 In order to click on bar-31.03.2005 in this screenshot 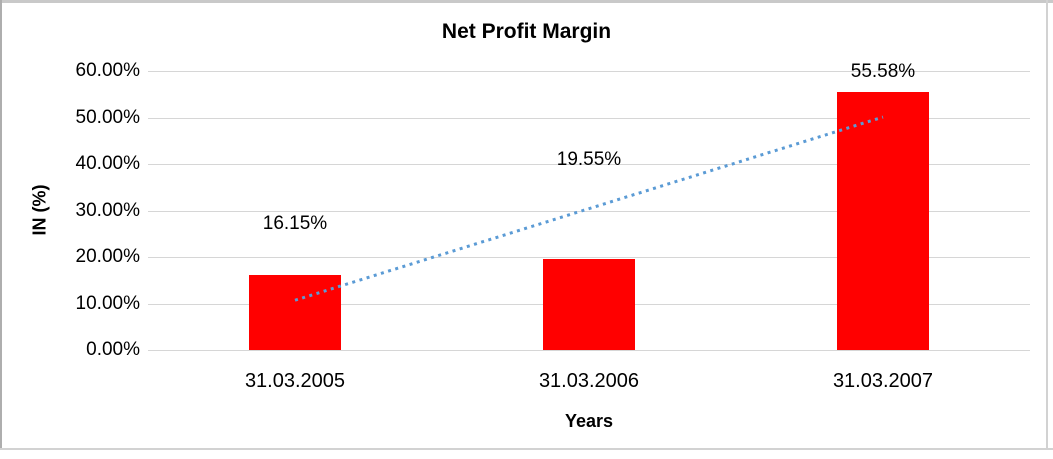, I will do `click(295, 312)`.